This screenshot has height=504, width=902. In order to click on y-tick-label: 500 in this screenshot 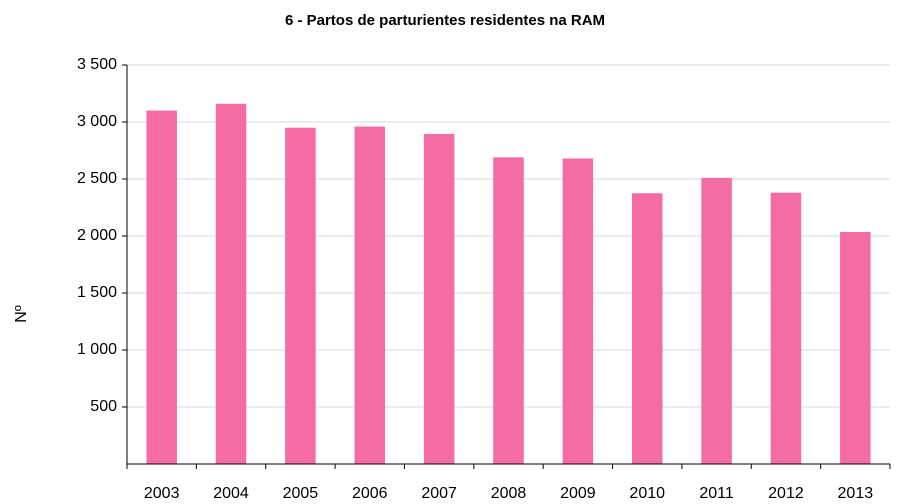, I will do `click(103, 406)`.